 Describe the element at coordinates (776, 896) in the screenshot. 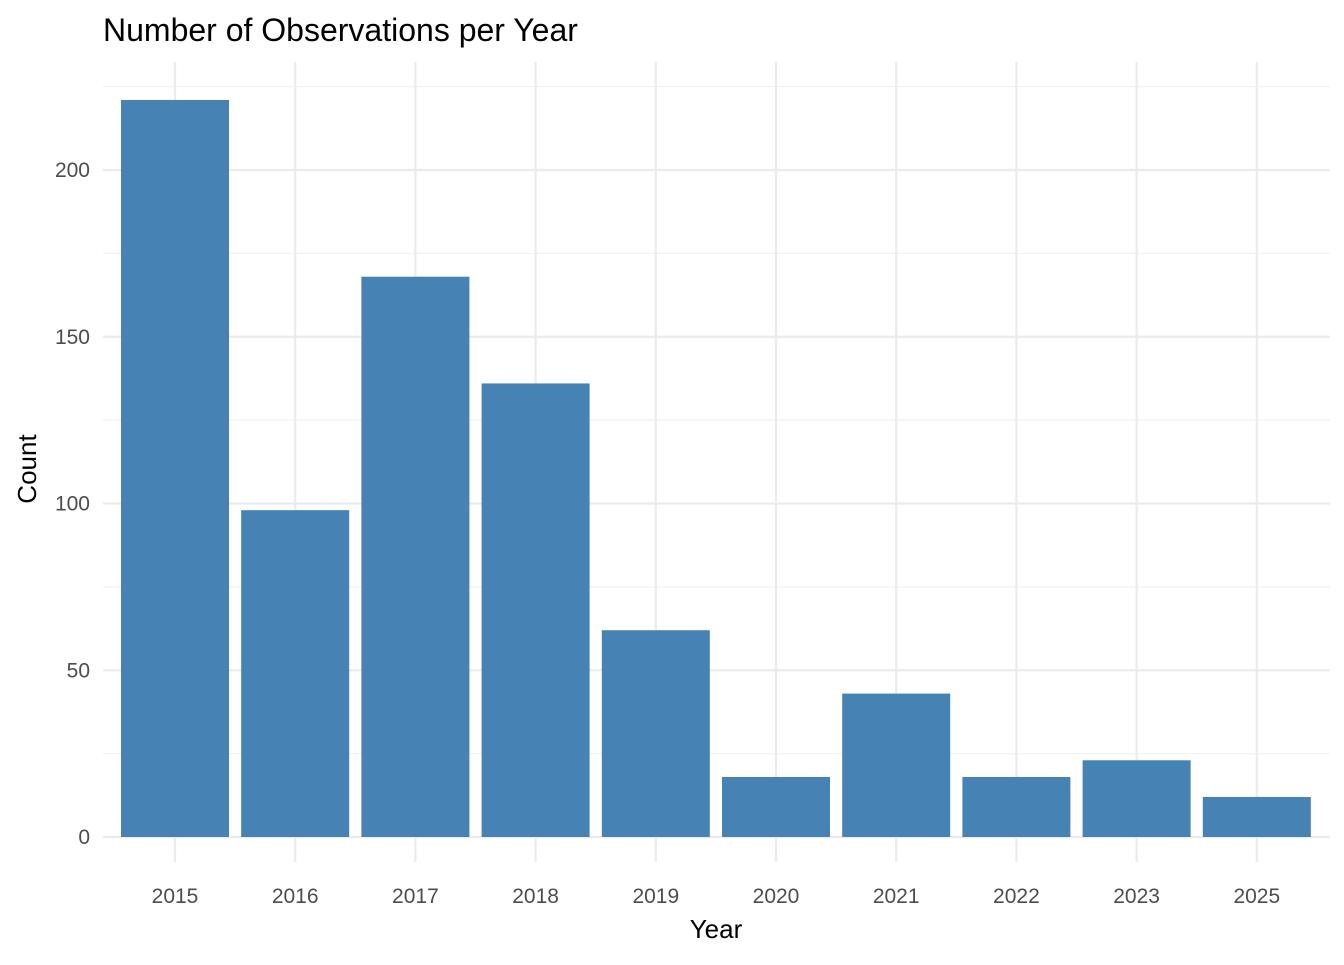

I see `x-tick-label: 2020` at that location.